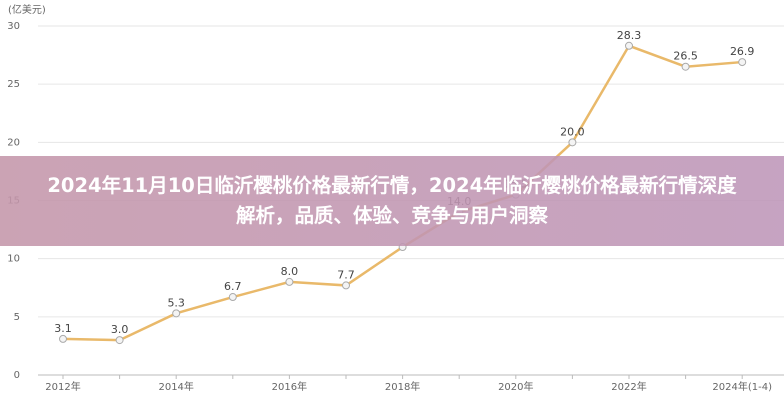 This screenshot has height=400, width=784. I want to click on value-label: 3.0, so click(120, 329).